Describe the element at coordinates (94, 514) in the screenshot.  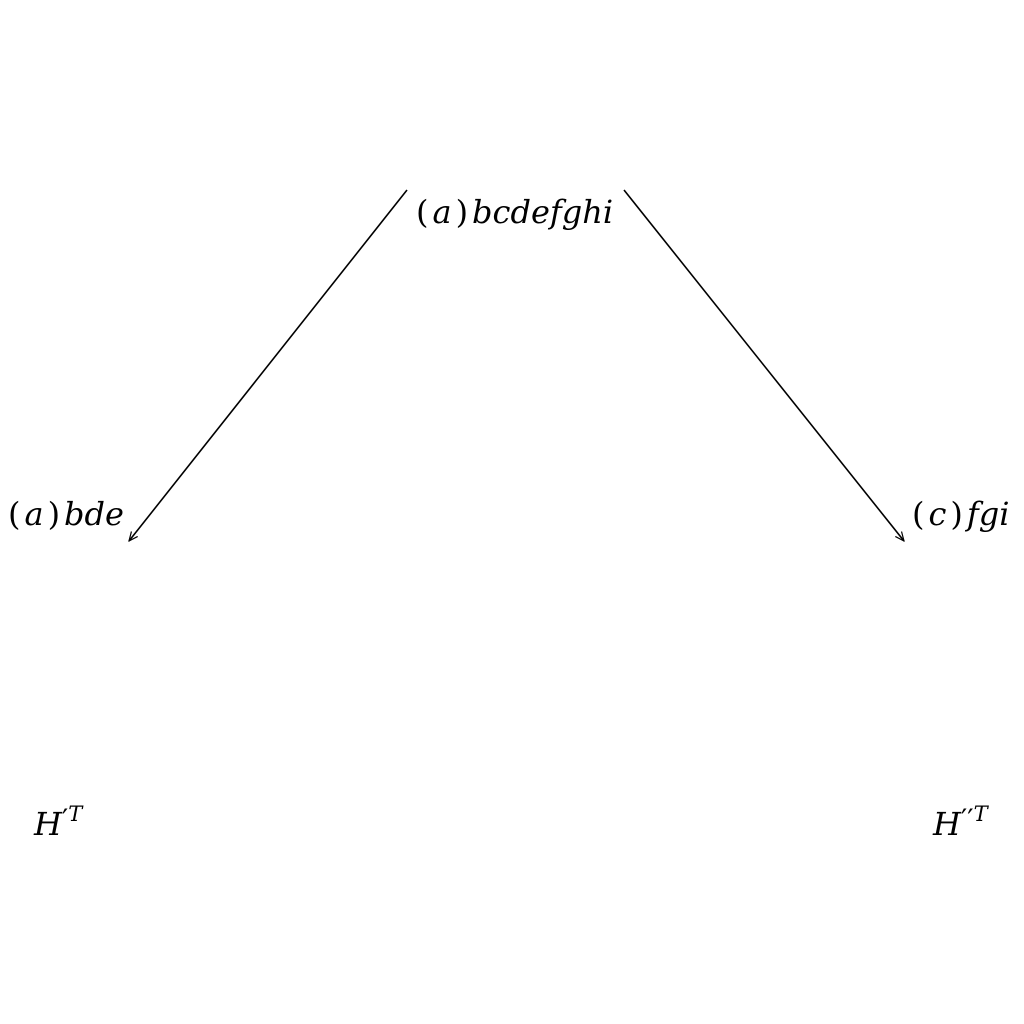
I see `node-left-rest: bde` at that location.